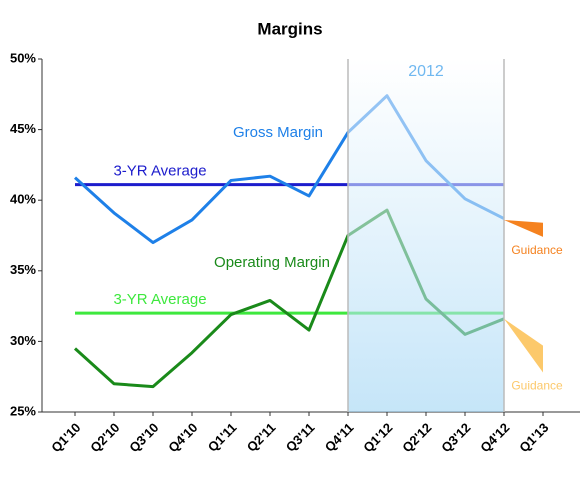 This screenshot has height=484, width=580. I want to click on x-tick-label: Q4'11, so click(339, 437).